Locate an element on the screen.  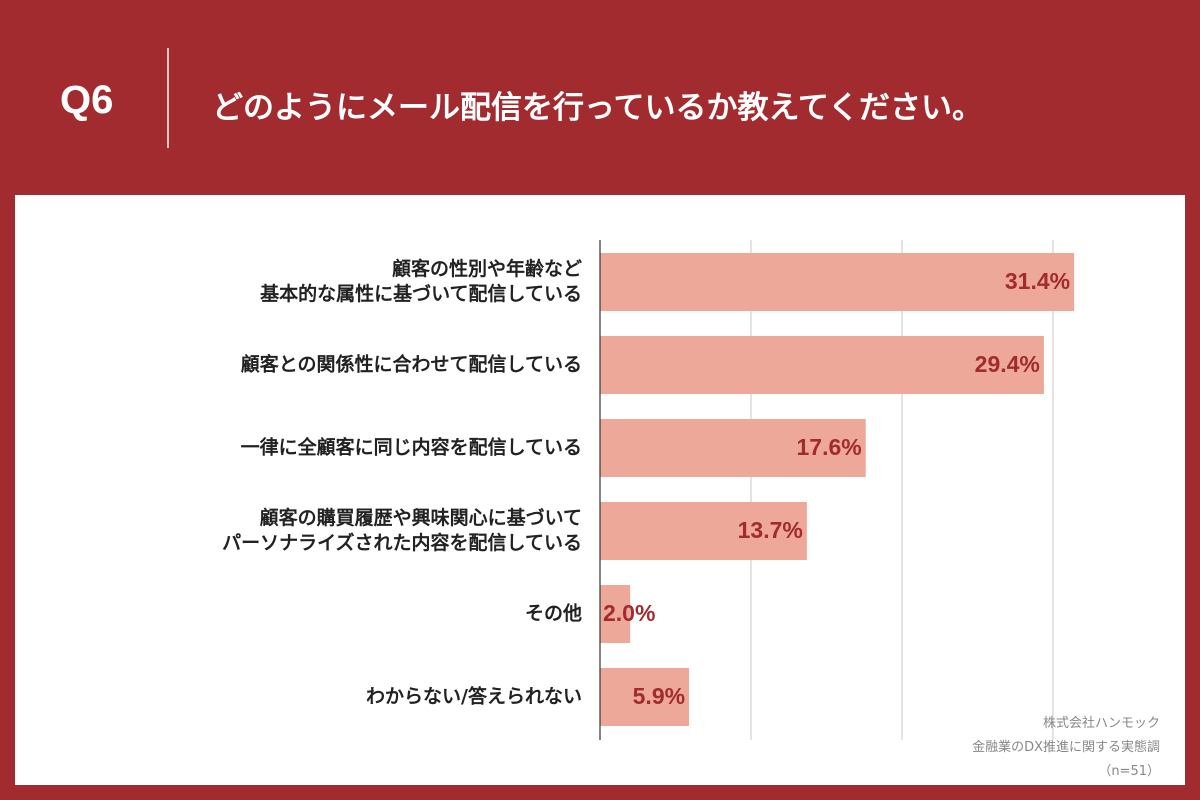
category-label: 一律に全顧客に同じ内容を配信している is located at coordinates (411, 447).